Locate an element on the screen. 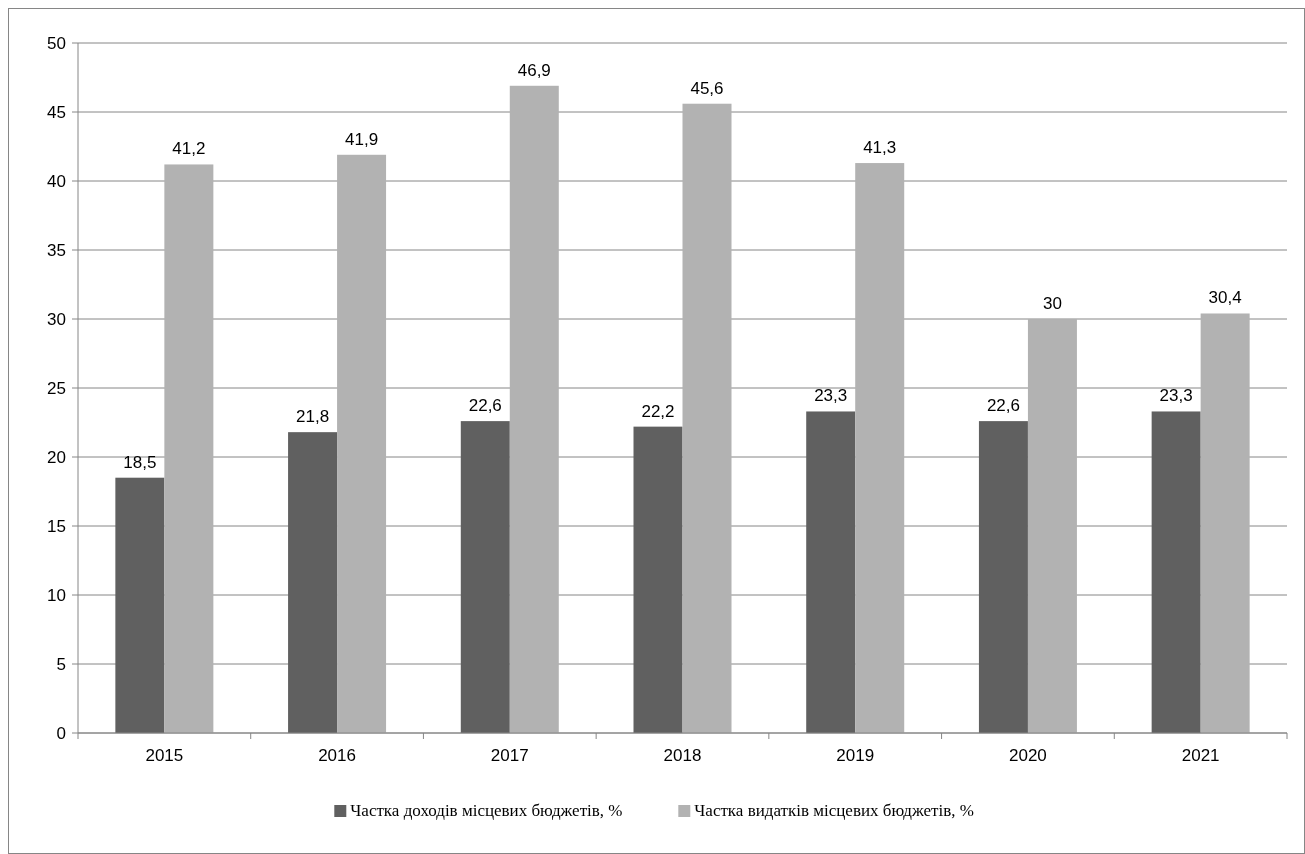 The height and width of the screenshot is (854, 1305). y-tick-label: 5 is located at coordinates (61, 664).